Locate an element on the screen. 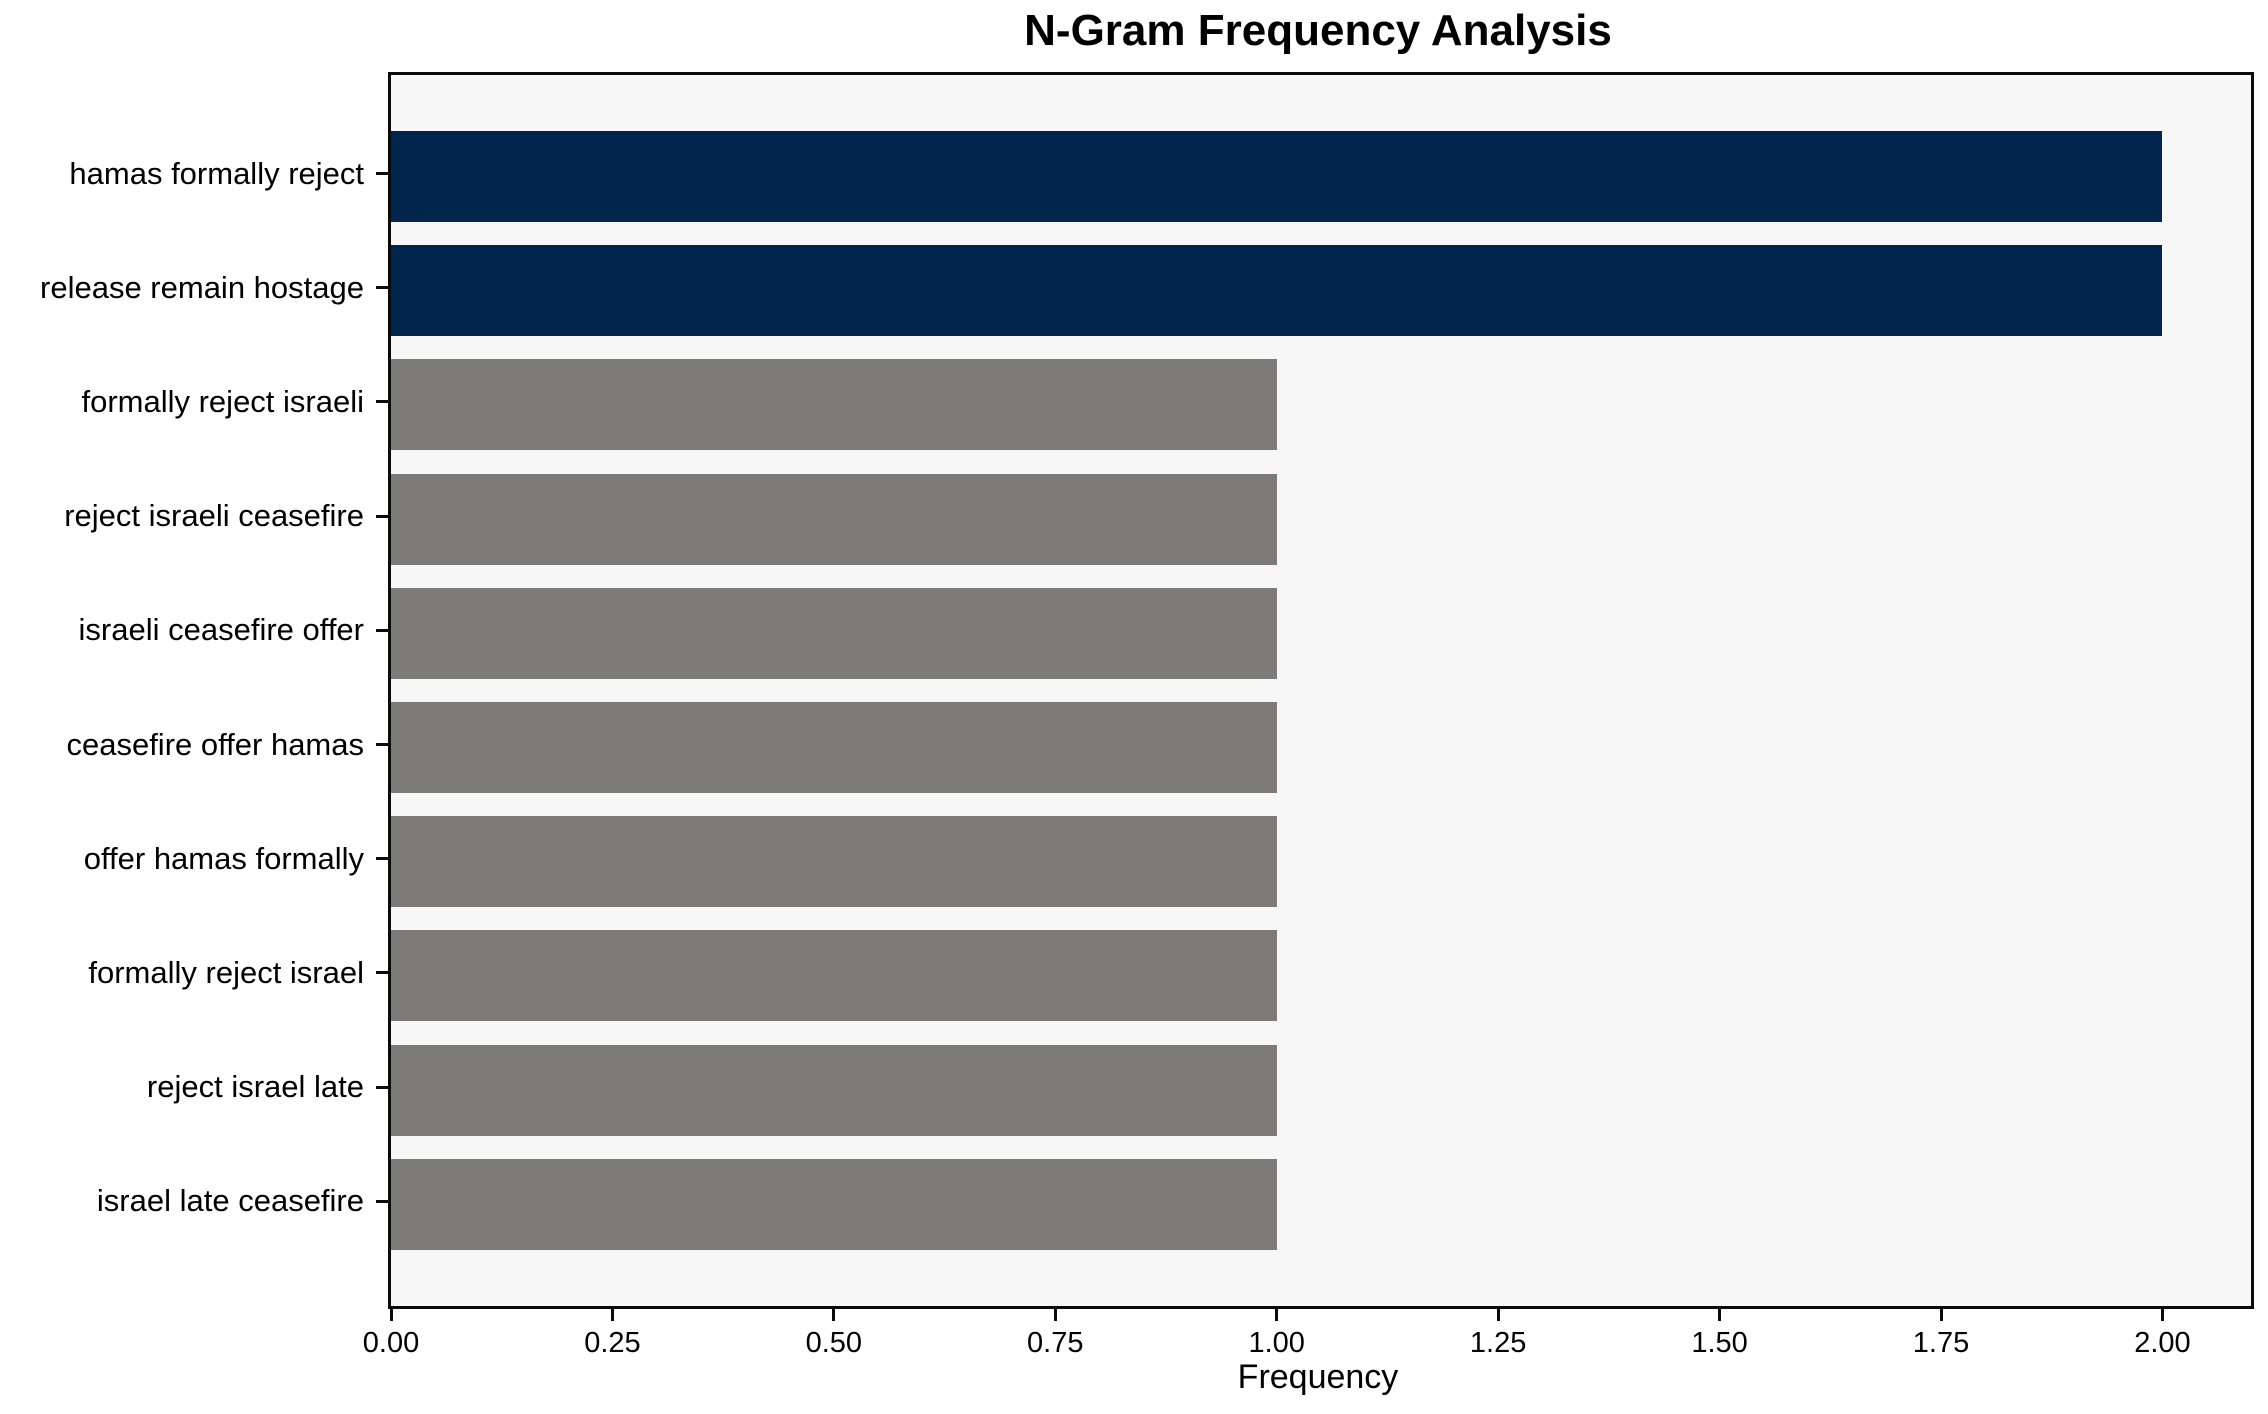 Image resolution: width=2268 pixels, height=1414 pixels. x-tick-label: 0.25 is located at coordinates (612, 1343).